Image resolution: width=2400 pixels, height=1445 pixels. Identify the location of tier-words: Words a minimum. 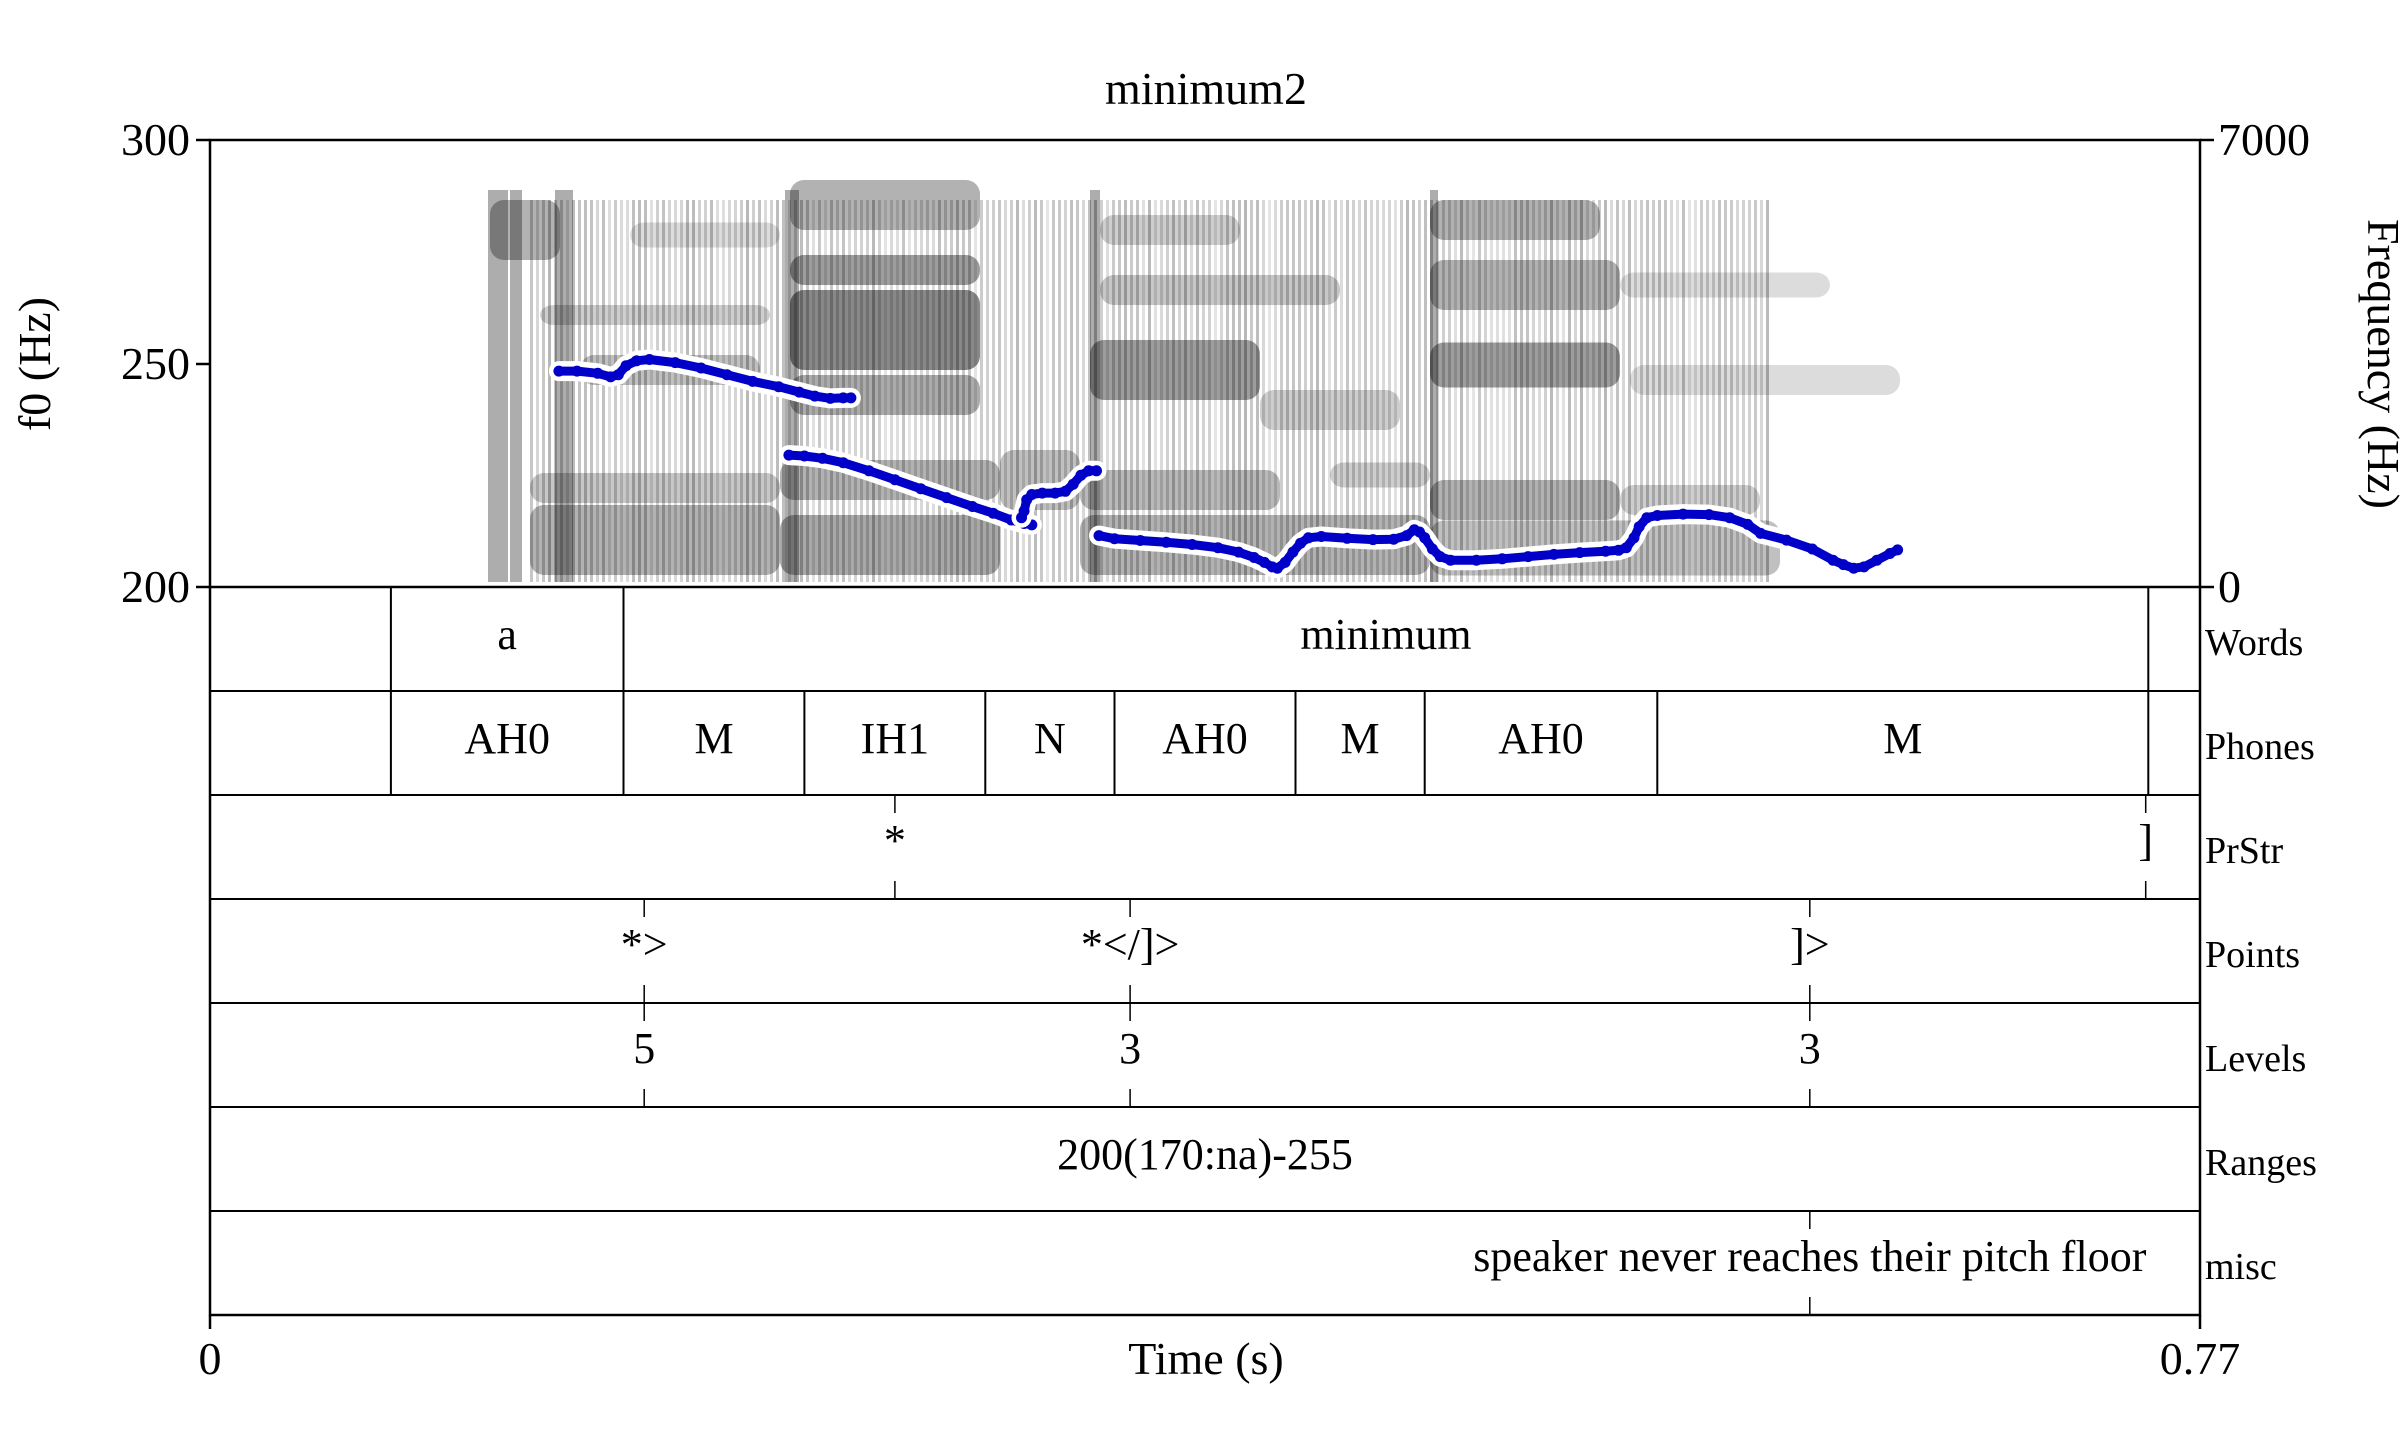
(1346, 639).